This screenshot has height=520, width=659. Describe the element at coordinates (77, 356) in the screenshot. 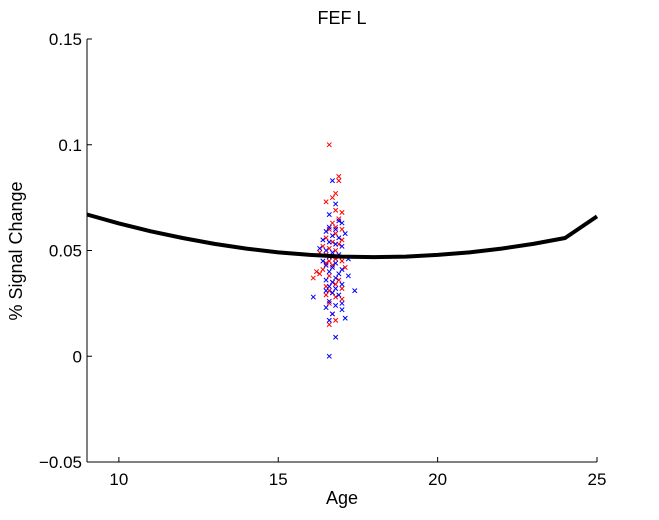

I see `y-tick-label: 0` at that location.